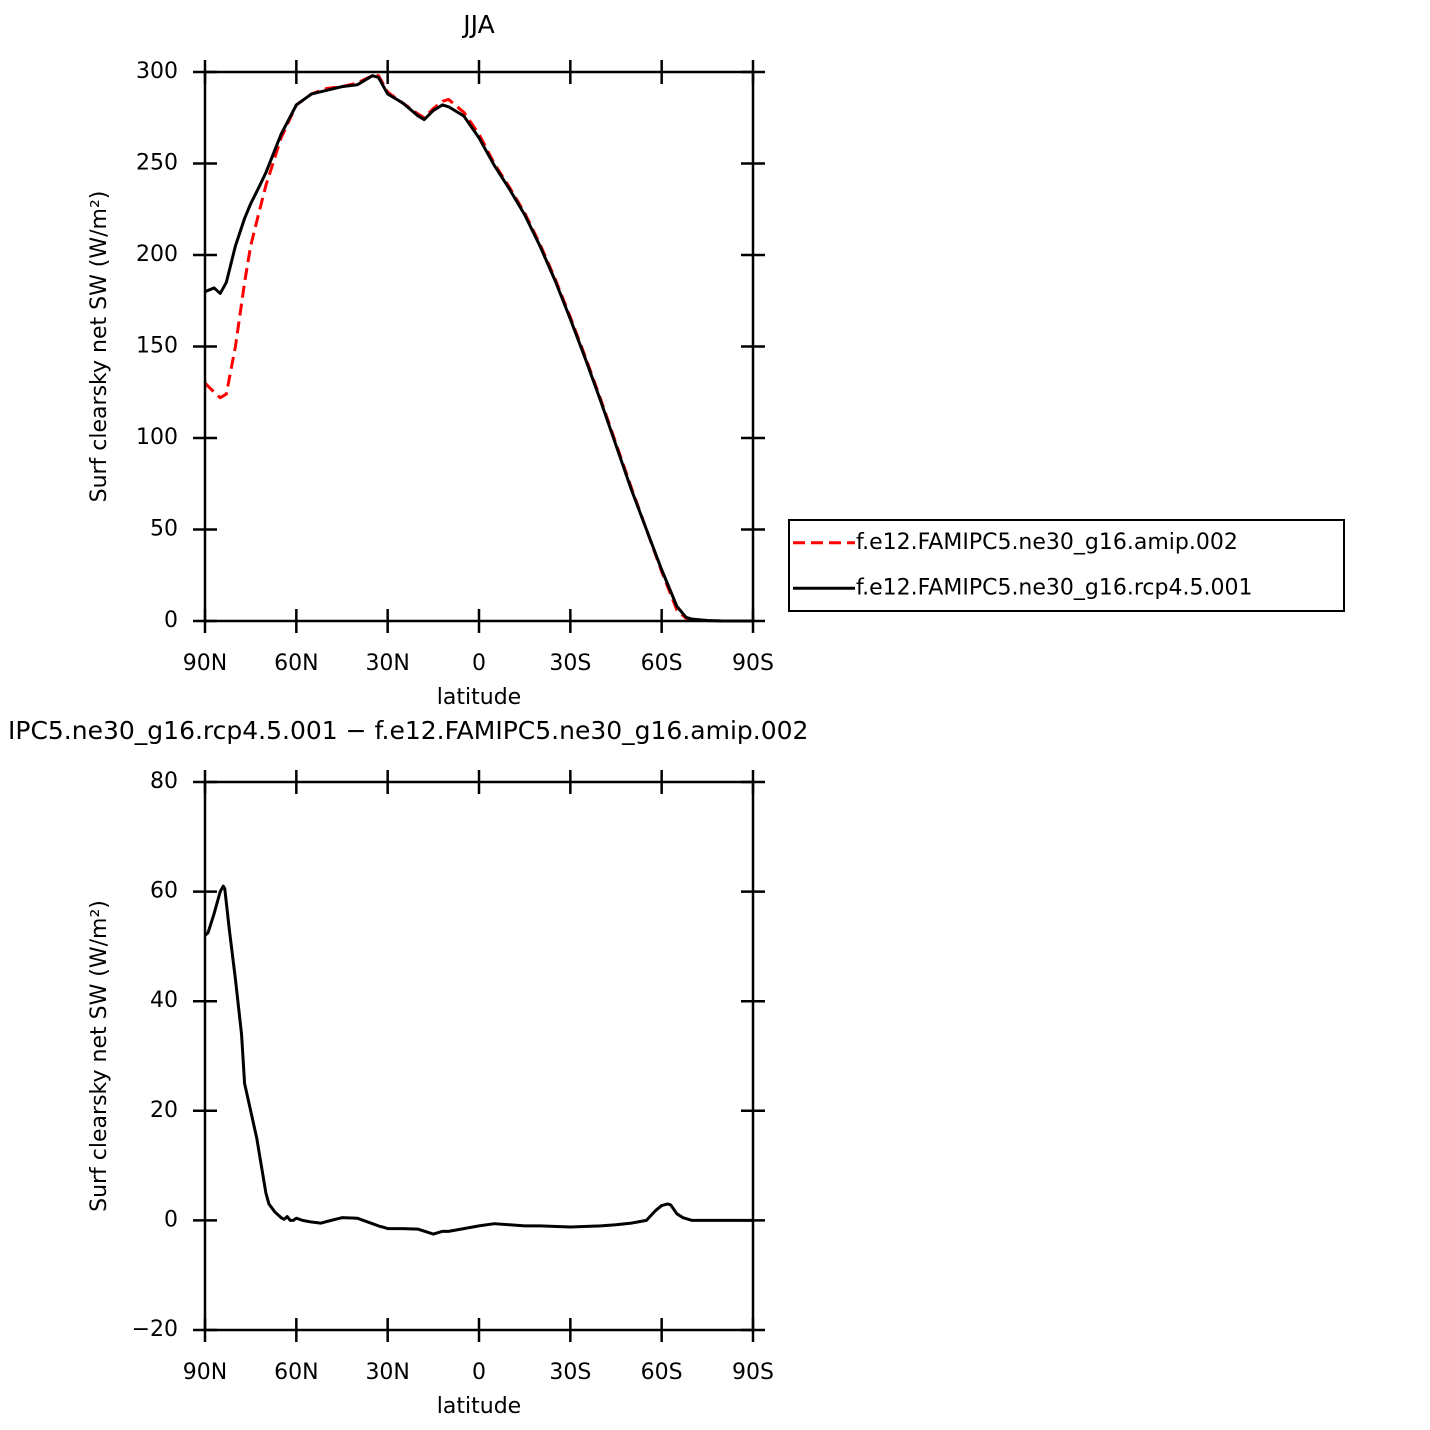 The image size is (1430, 1430). Describe the element at coordinates (157, 346) in the screenshot. I see `y-tick-label: 150` at that location.